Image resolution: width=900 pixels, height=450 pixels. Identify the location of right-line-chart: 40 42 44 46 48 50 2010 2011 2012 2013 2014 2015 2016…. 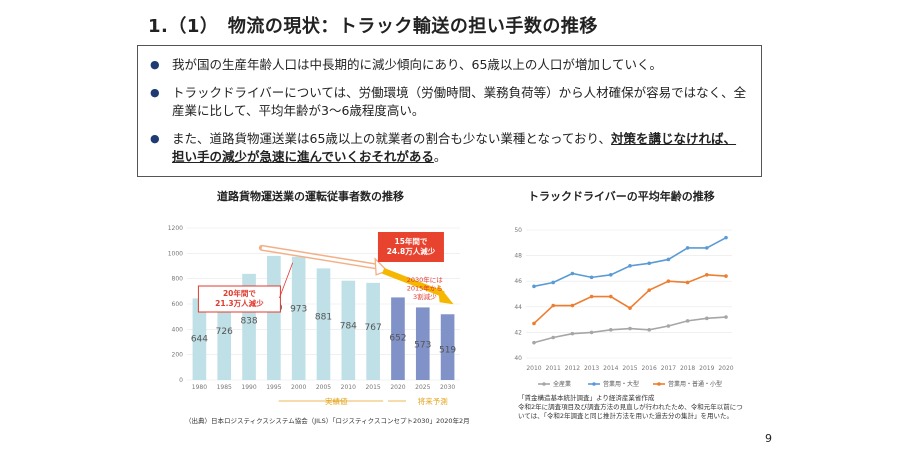
(628, 323).